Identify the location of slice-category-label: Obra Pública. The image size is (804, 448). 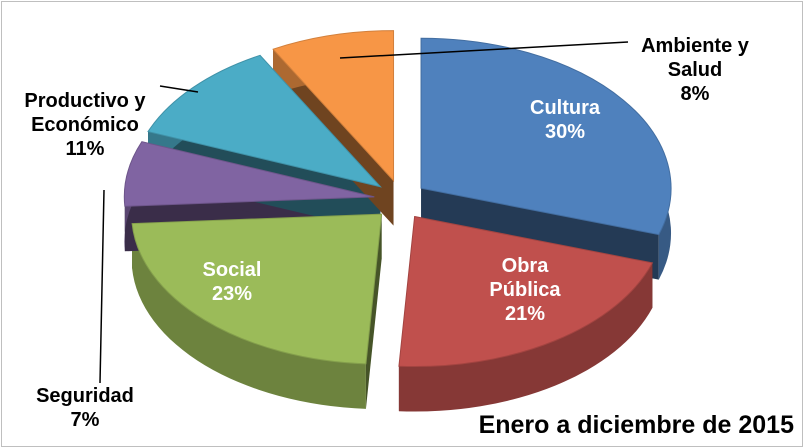
(525, 278).